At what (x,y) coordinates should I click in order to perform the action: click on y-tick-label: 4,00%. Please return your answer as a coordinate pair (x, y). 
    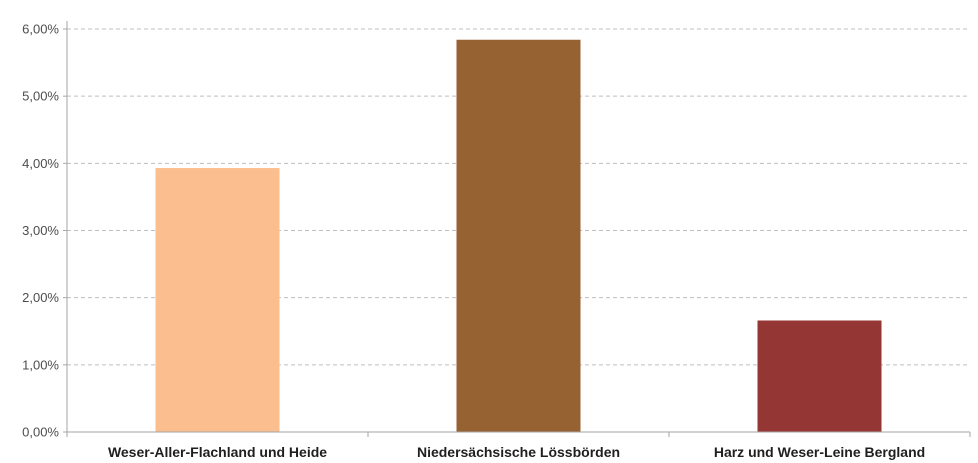
    Looking at the image, I should click on (40, 163).